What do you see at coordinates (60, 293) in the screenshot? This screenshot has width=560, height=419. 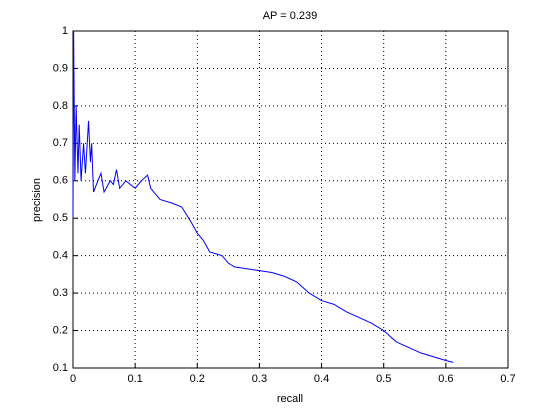 I see `y-tick-label: 0.3` at bounding box center [60, 293].